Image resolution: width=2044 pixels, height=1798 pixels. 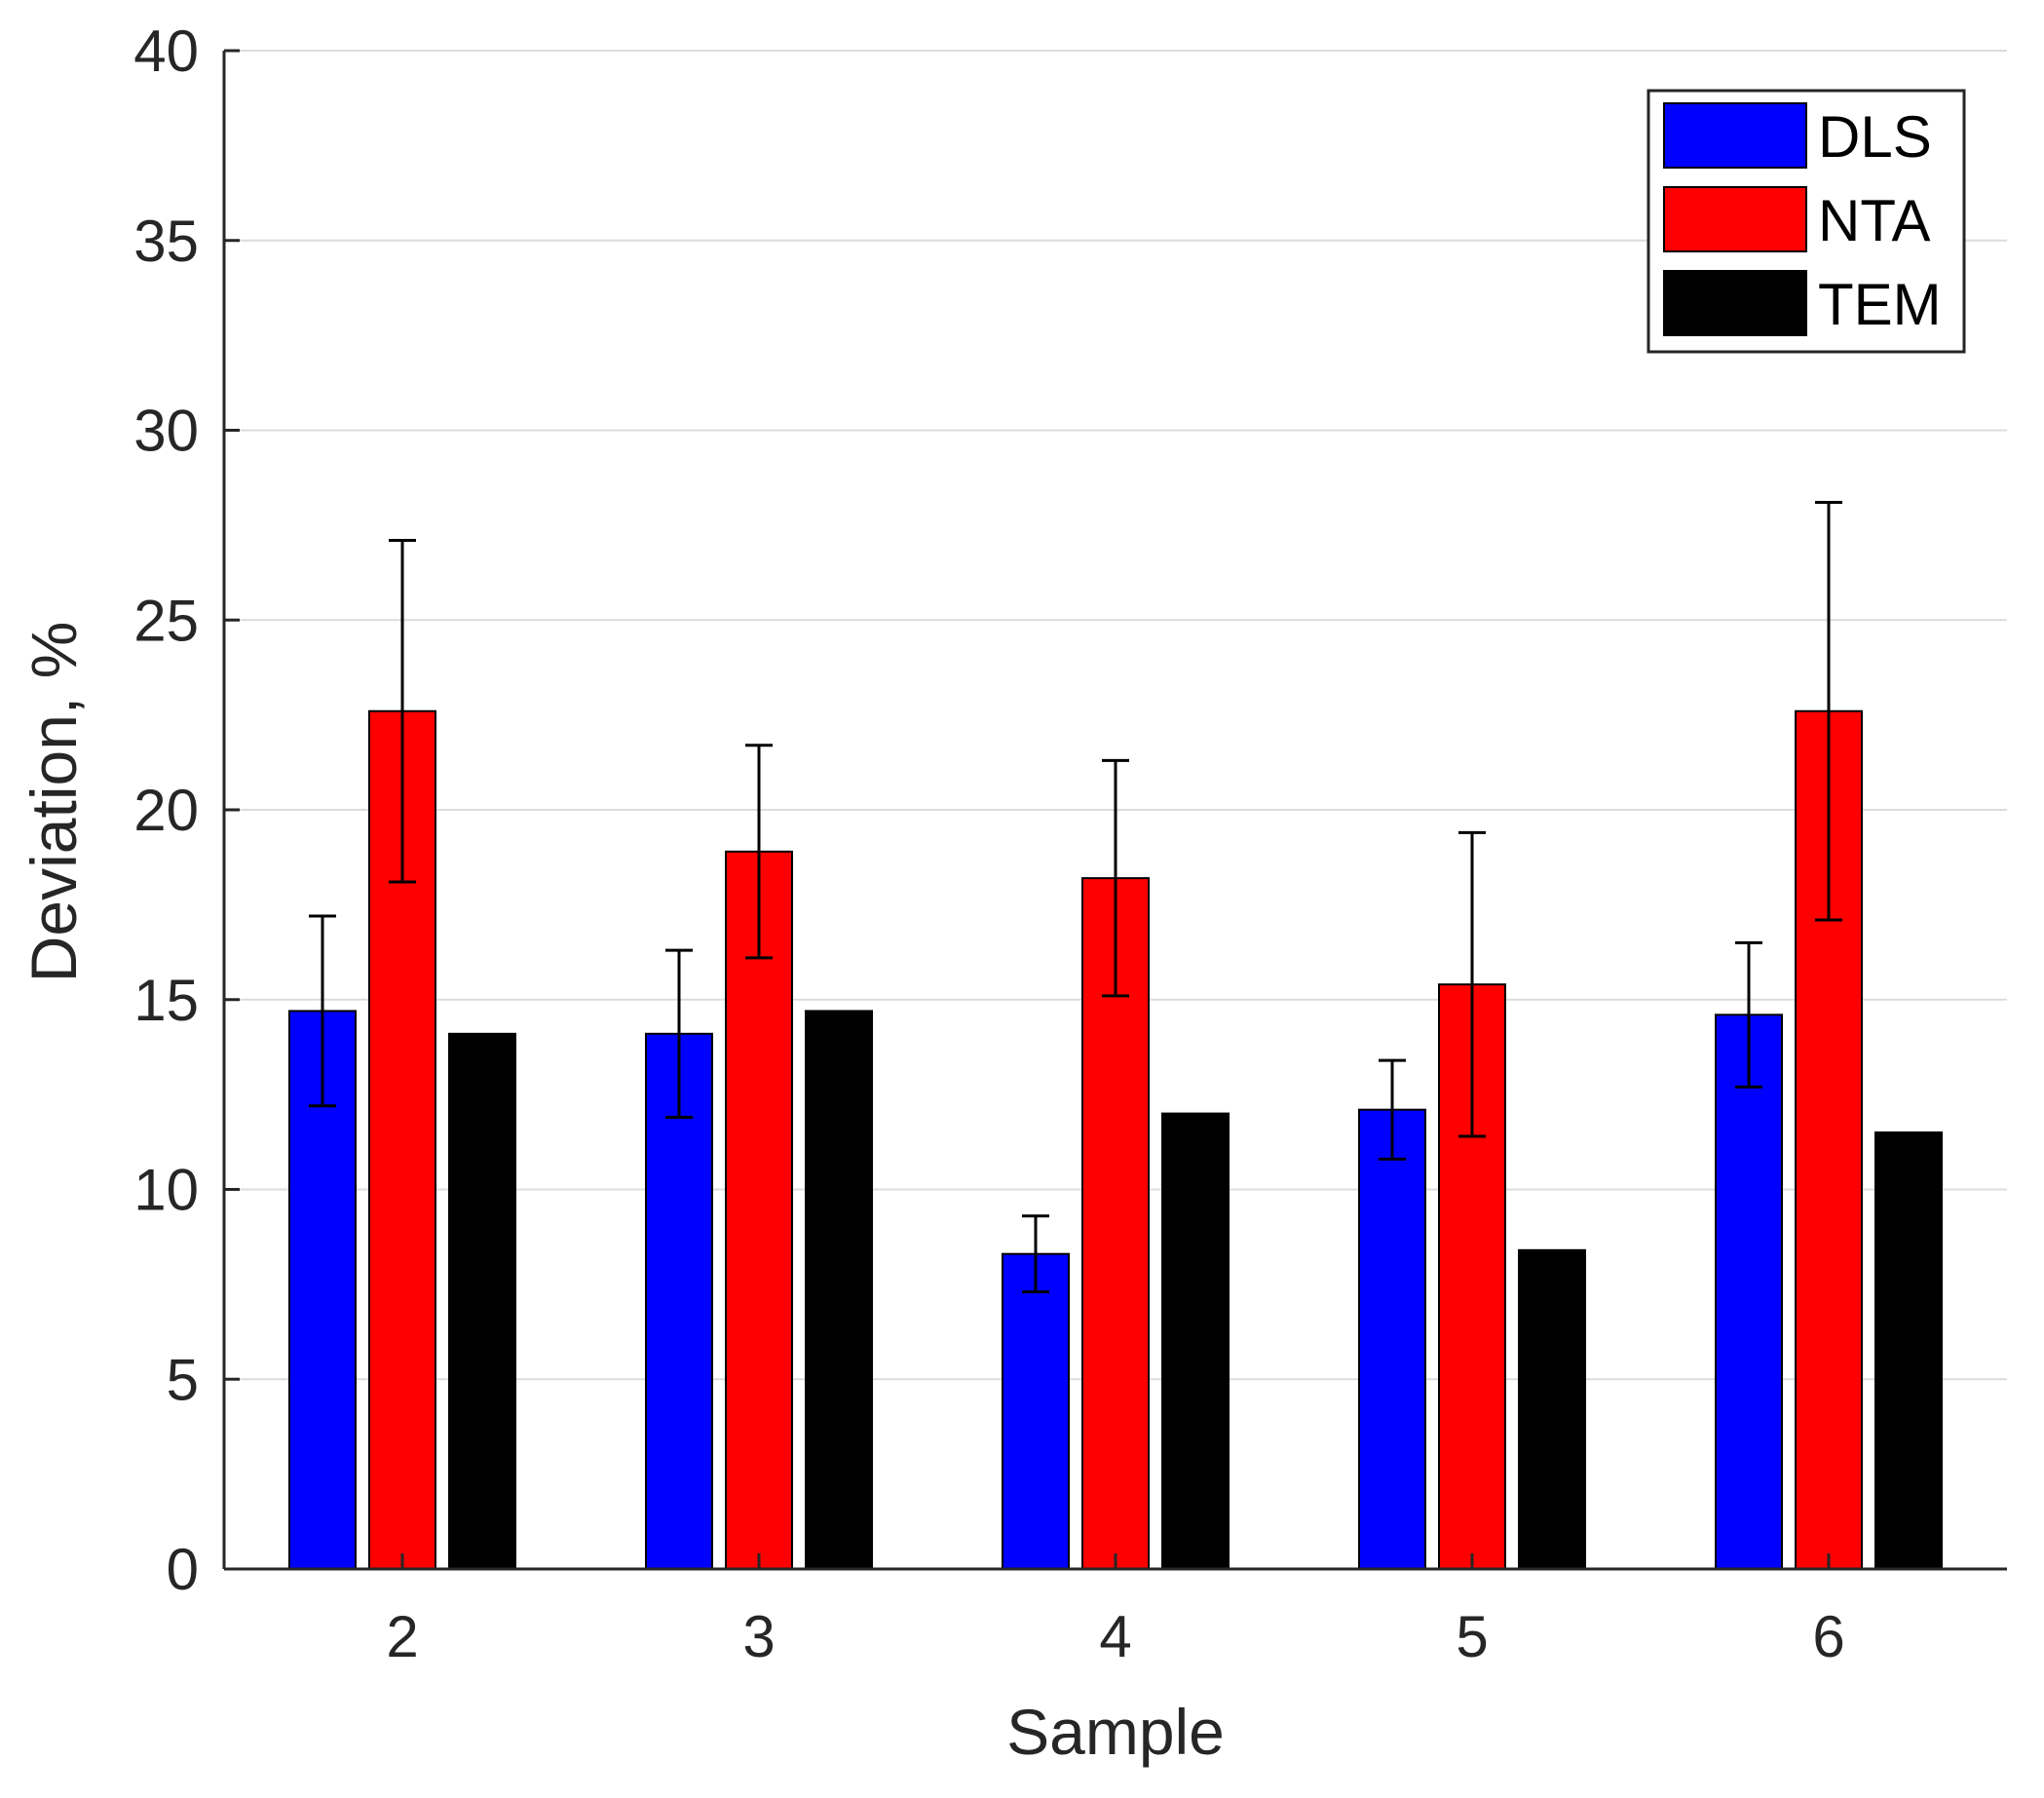 What do you see at coordinates (183, 1570) in the screenshot?
I see `y-tick-label: 0` at bounding box center [183, 1570].